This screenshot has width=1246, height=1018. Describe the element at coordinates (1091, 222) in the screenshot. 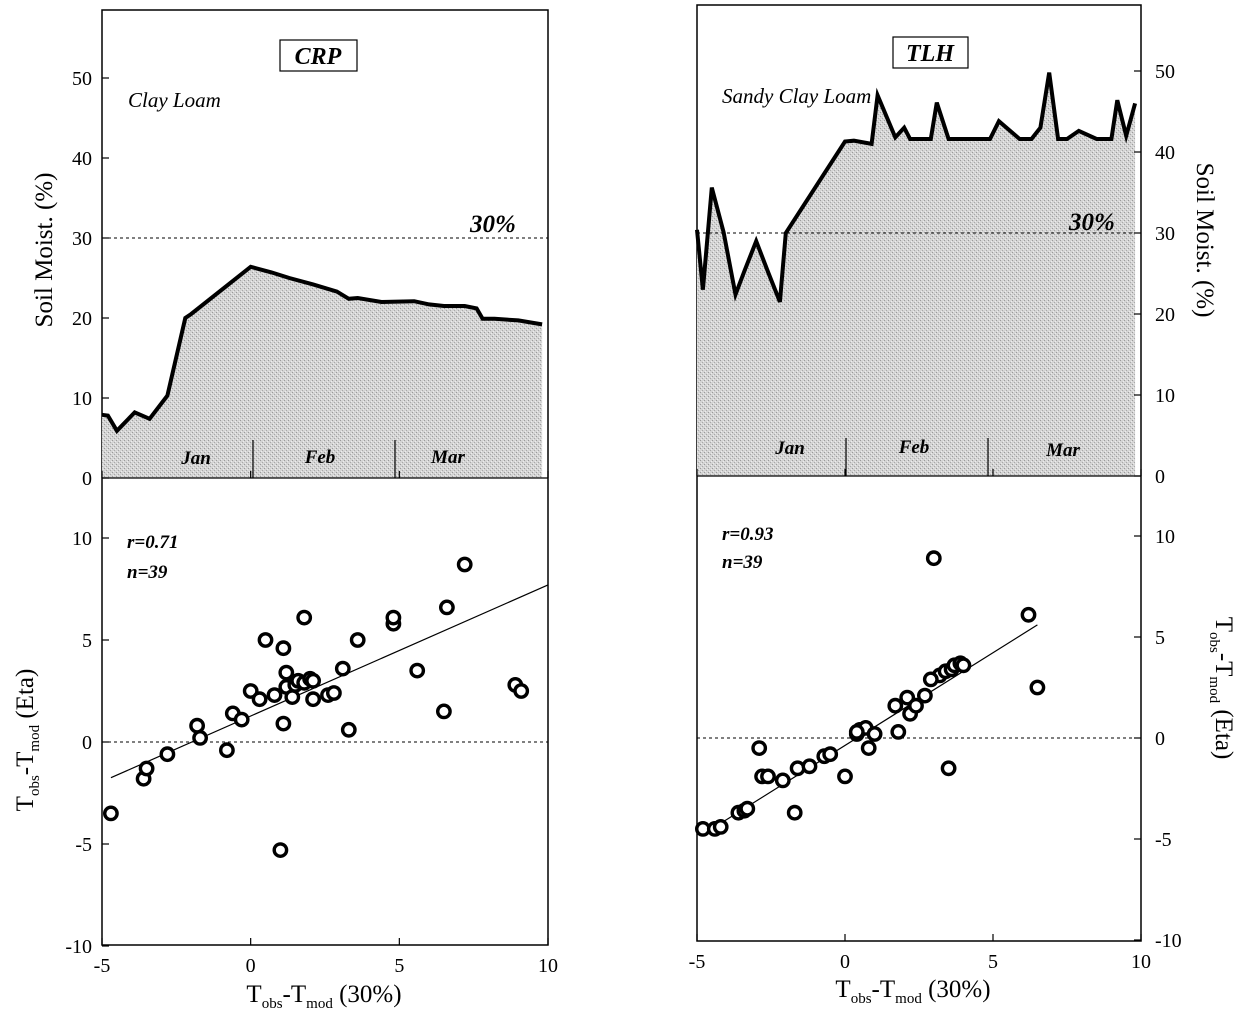

I see `tlh-threshold-label: 30%` at that location.